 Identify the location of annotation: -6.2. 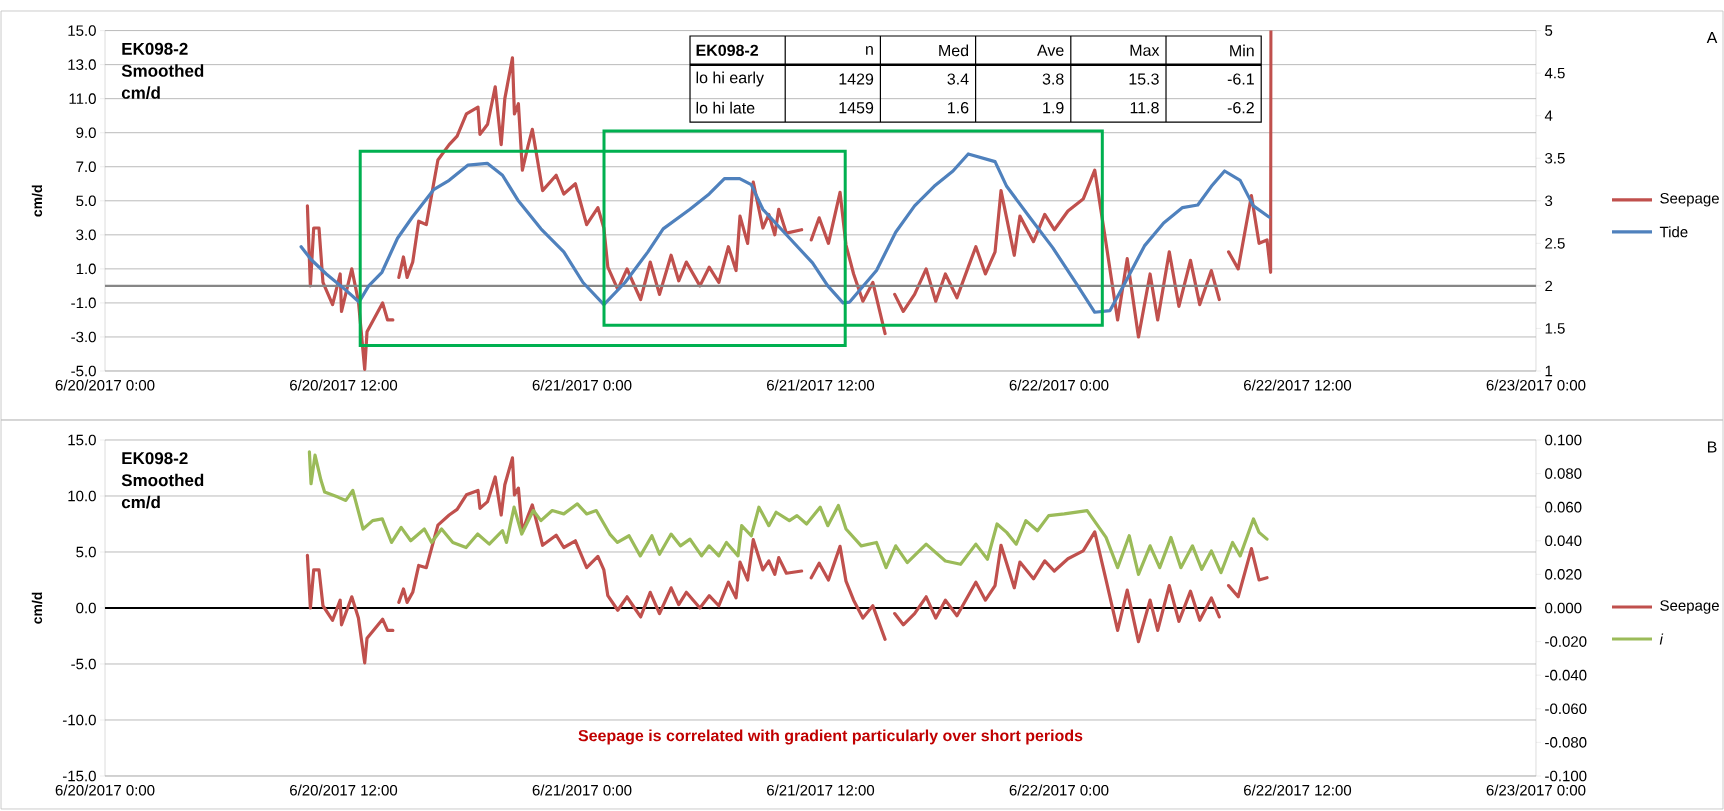
(1240, 108).